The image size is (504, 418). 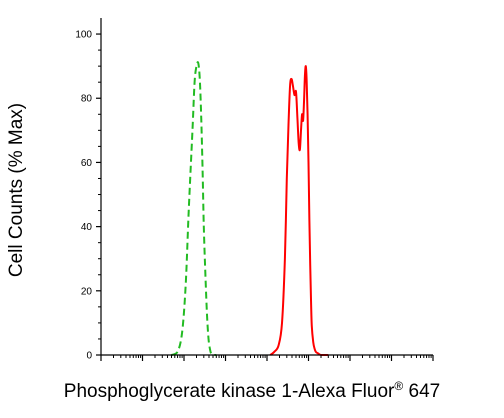 I want to click on x-axis-label-main: Phosphoglycerate kinase 1-Alexa Fluor, so click(x=229, y=391).